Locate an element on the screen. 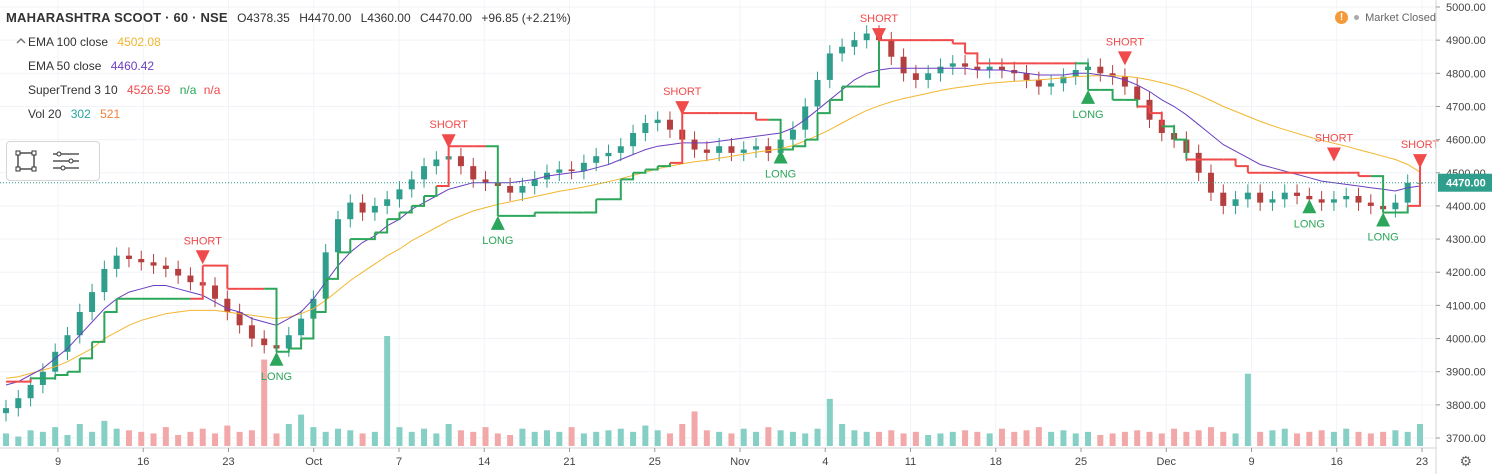  status-dot-icon is located at coordinates (1357, 17).